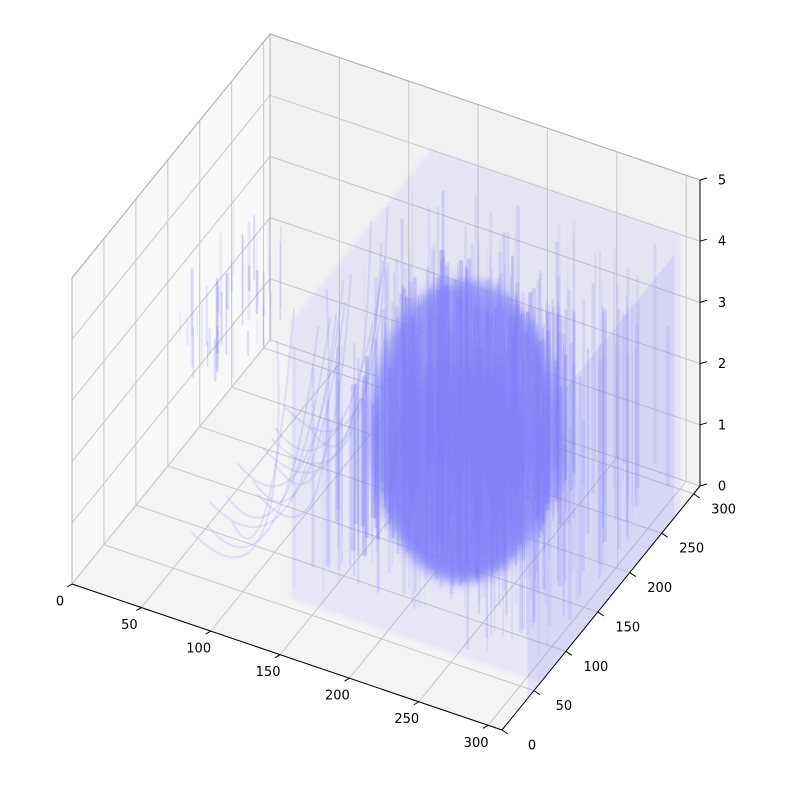  I want to click on y-tick-label: 0, so click(532, 746).